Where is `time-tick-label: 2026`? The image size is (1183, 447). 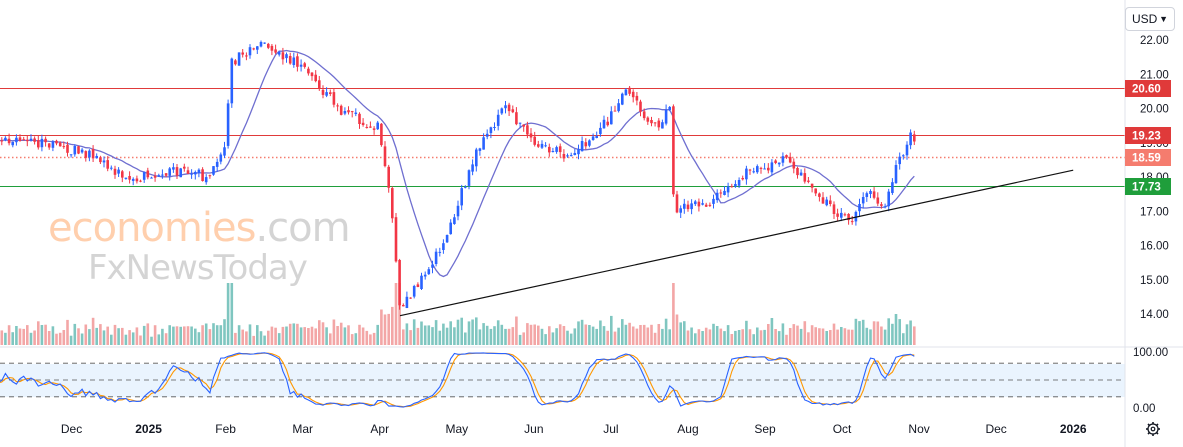 time-tick-label: 2026 is located at coordinates (1073, 429).